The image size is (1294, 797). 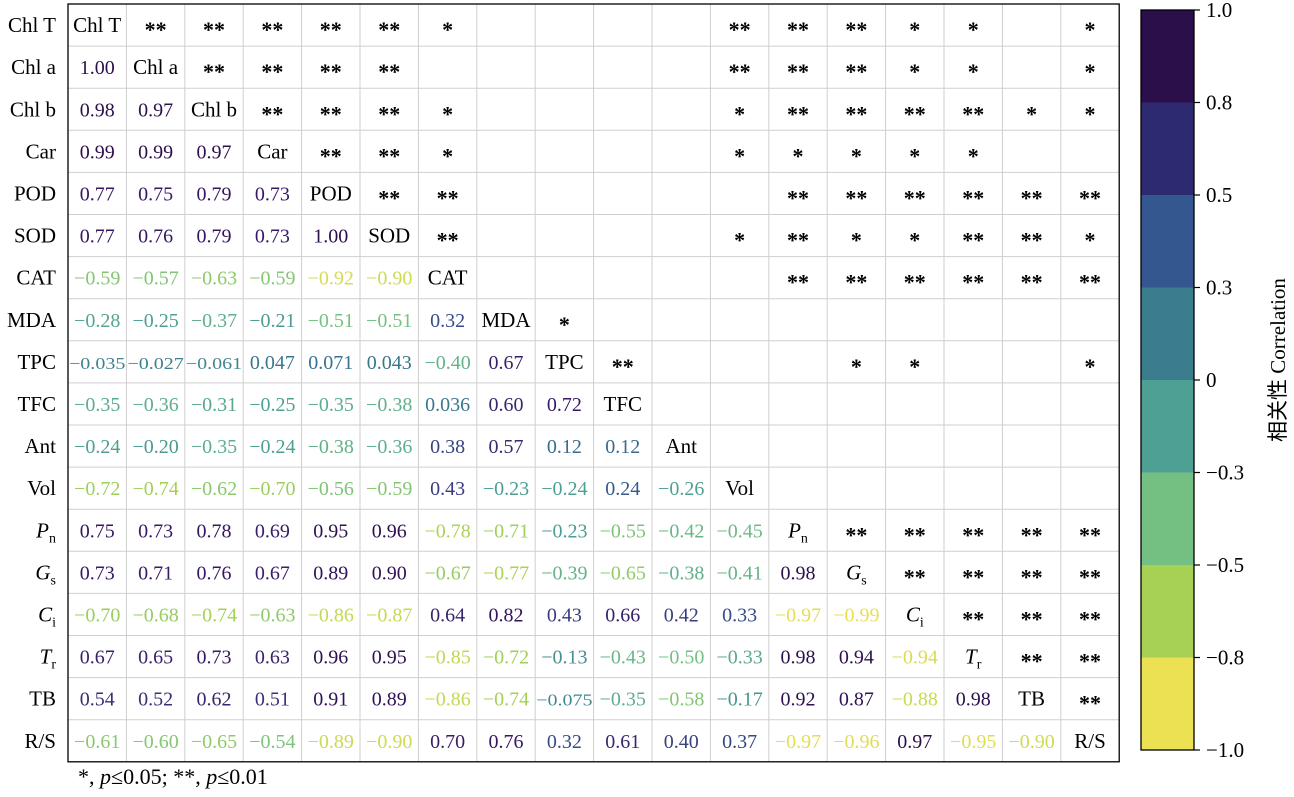 I want to click on row-label-mda: MDA, so click(x=32, y=320).